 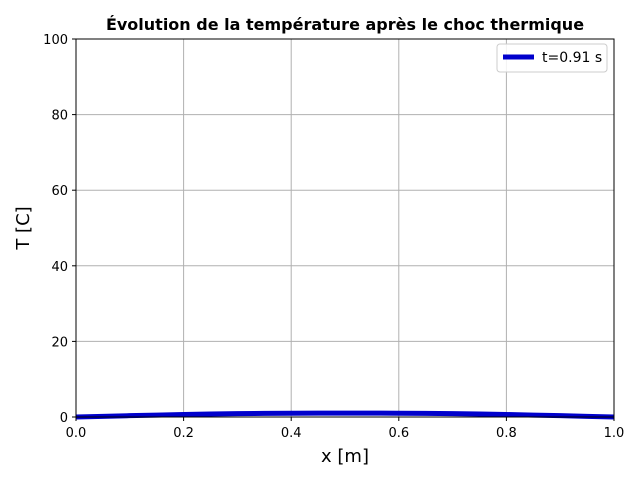 I want to click on x-axis-label: x [m], so click(x=345, y=456).